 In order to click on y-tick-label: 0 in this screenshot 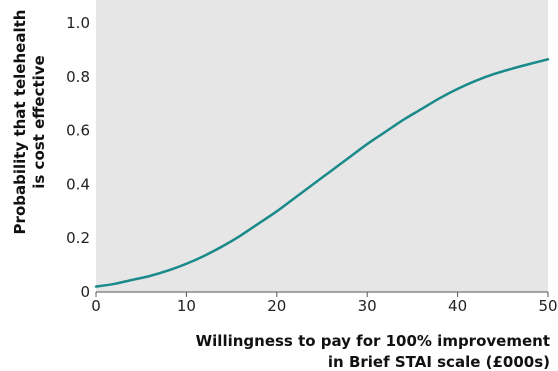, I will do `click(85, 292)`.